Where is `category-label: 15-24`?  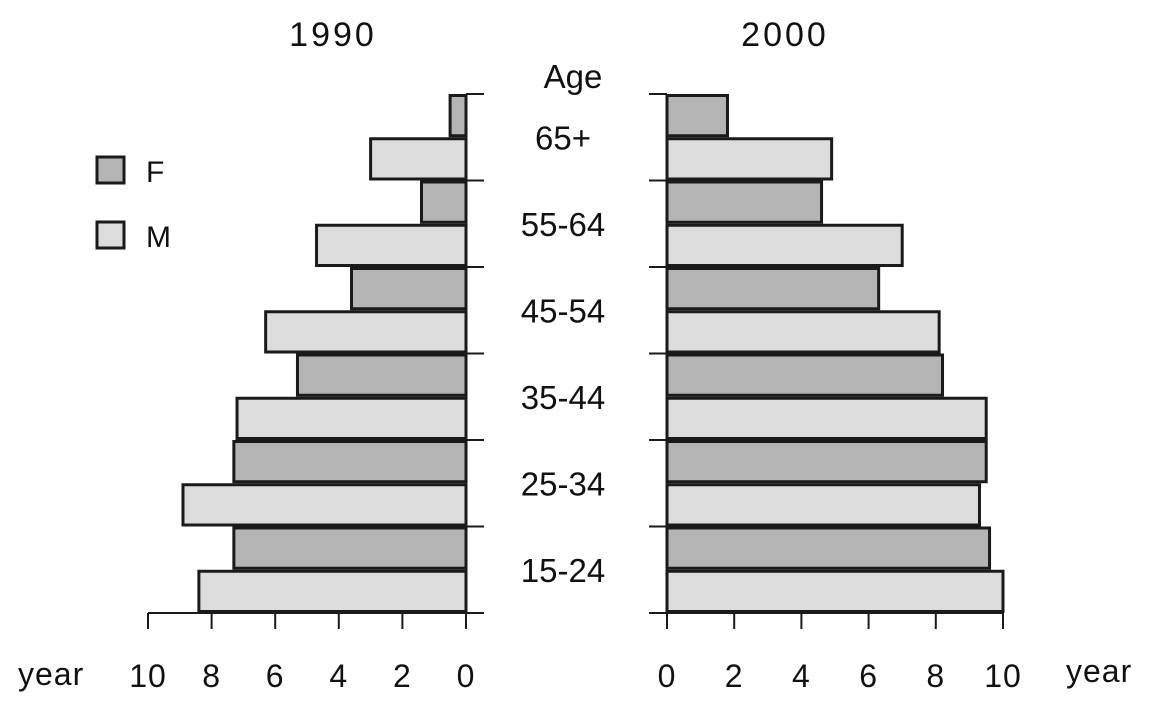
category-label: 15-24 is located at coordinates (563, 570).